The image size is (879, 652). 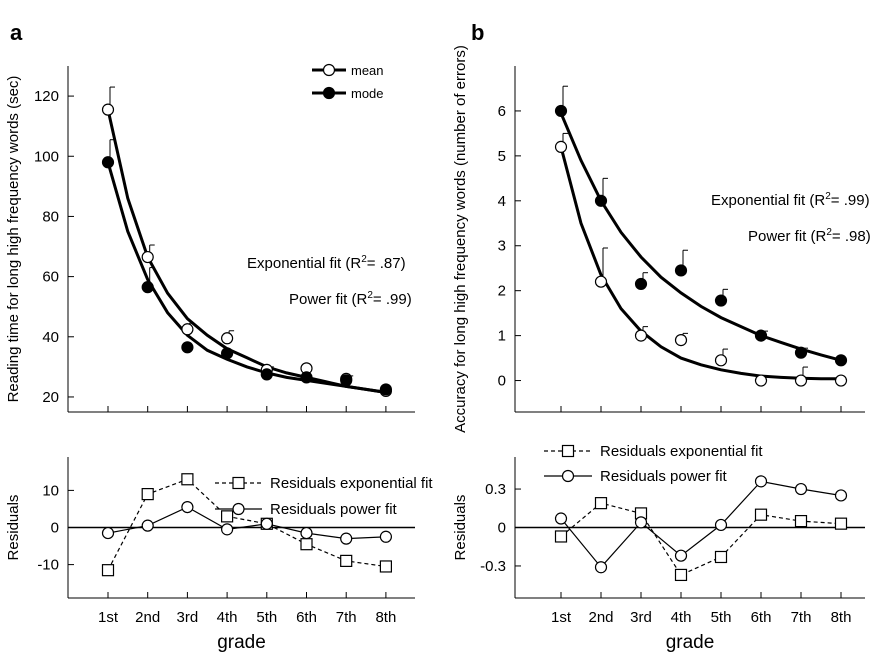 What do you see at coordinates (50, 490) in the screenshot?
I see `residual-y-tick-label: 10` at bounding box center [50, 490].